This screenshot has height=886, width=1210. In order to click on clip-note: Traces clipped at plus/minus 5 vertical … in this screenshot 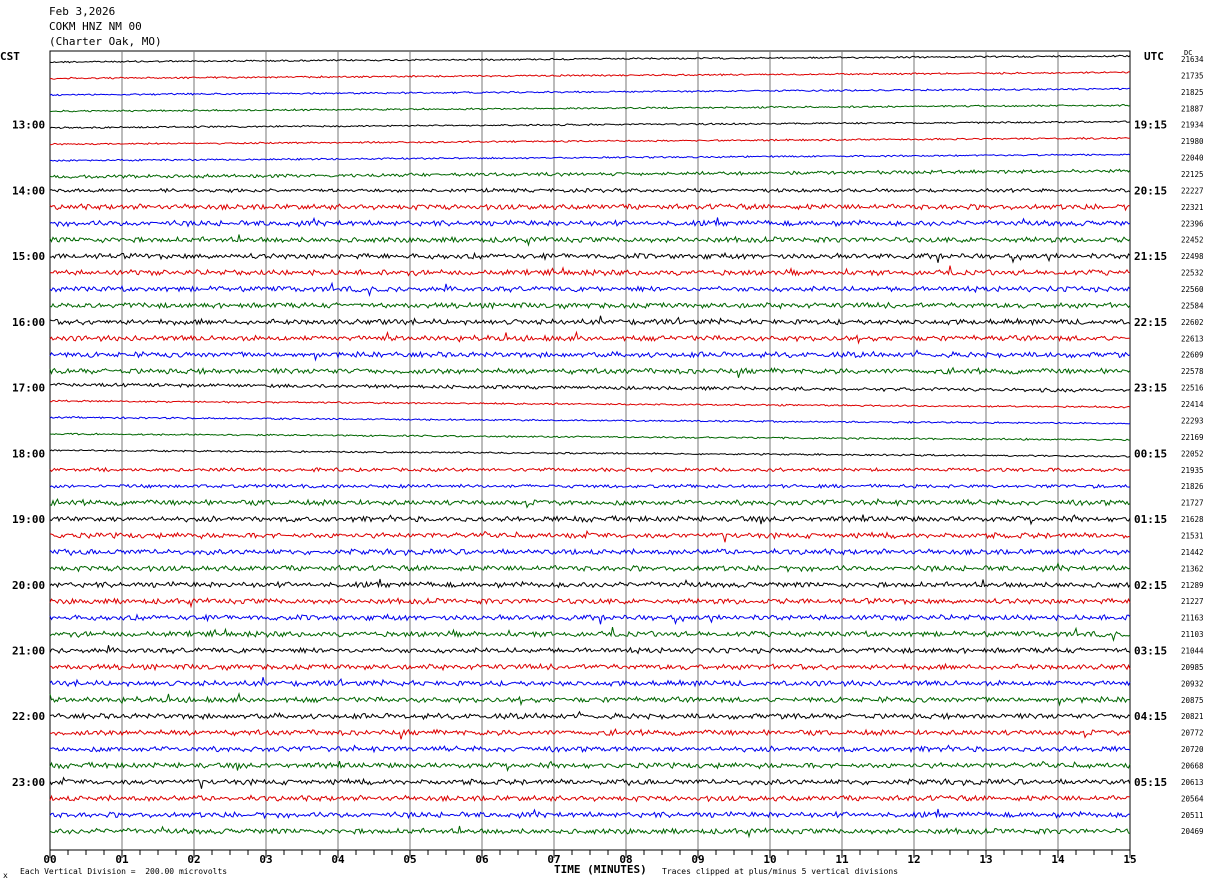, I will do `click(780, 871)`.